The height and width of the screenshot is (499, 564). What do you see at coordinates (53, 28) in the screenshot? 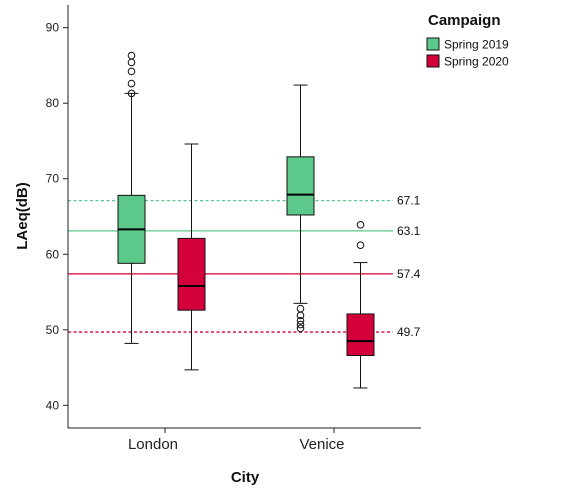
I see `y-tick-label: 90` at bounding box center [53, 28].